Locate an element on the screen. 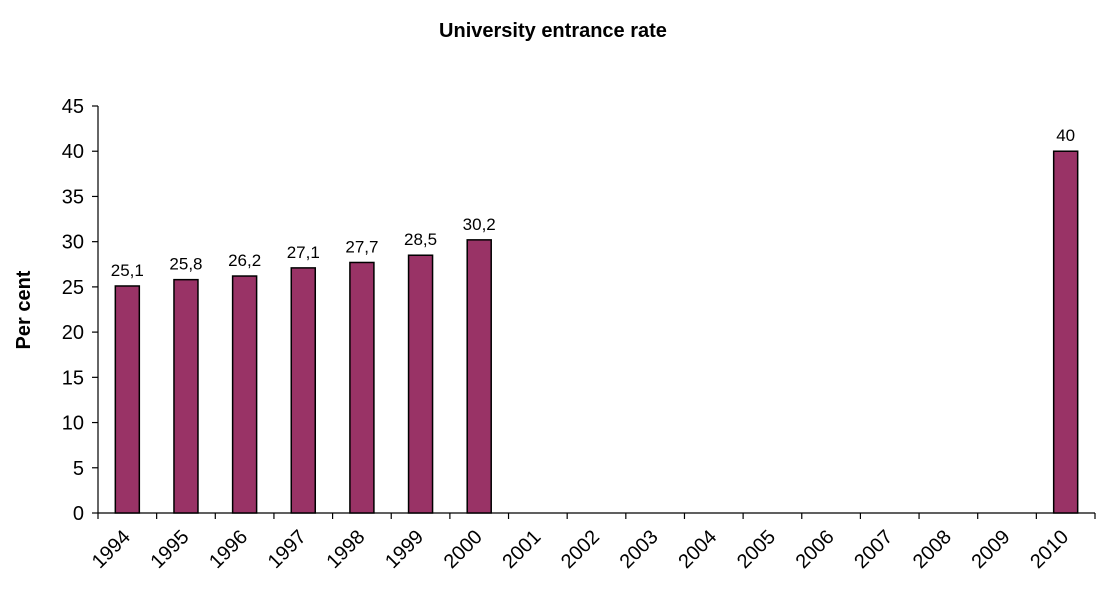  data-label: 27,7 is located at coordinates (361, 246).